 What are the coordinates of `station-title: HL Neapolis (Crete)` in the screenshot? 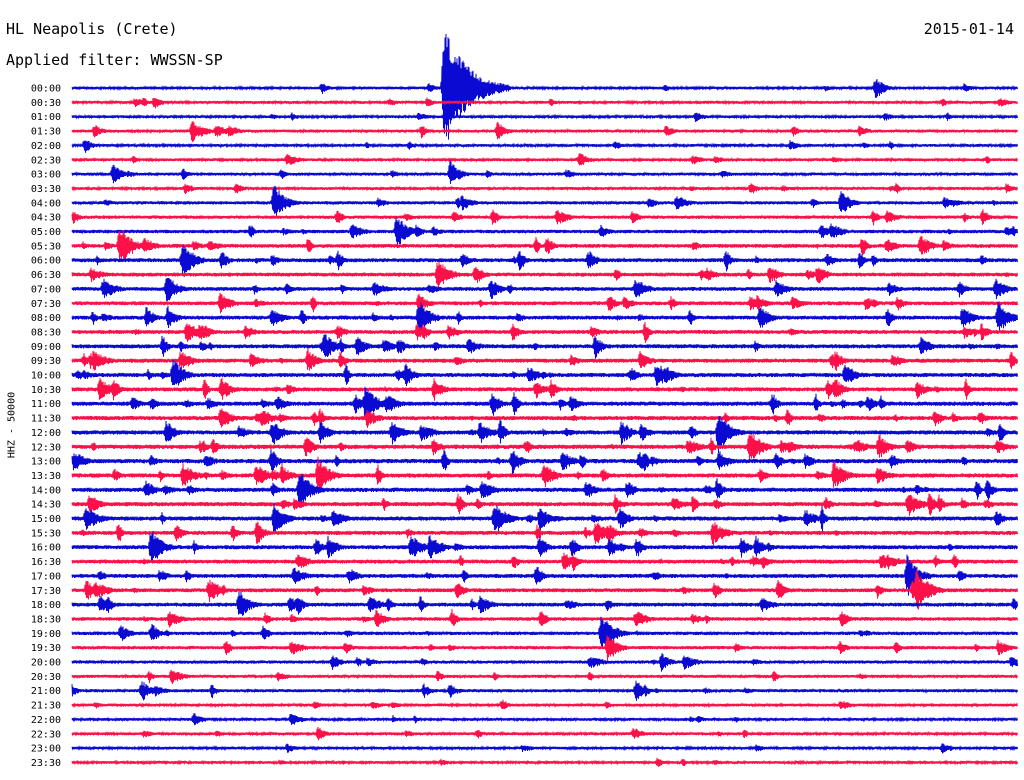 It's located at (92, 29).